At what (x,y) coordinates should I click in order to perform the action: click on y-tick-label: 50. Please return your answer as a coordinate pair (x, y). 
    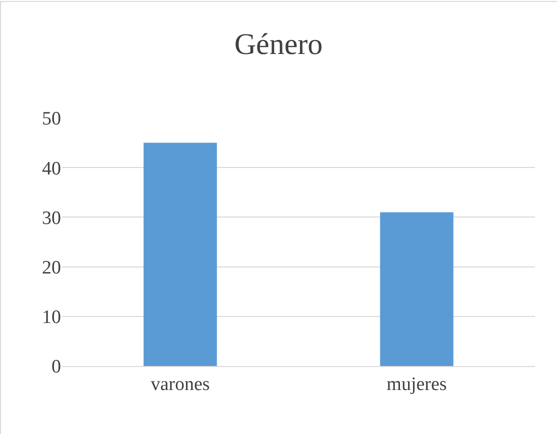
    Looking at the image, I should click on (51, 119).